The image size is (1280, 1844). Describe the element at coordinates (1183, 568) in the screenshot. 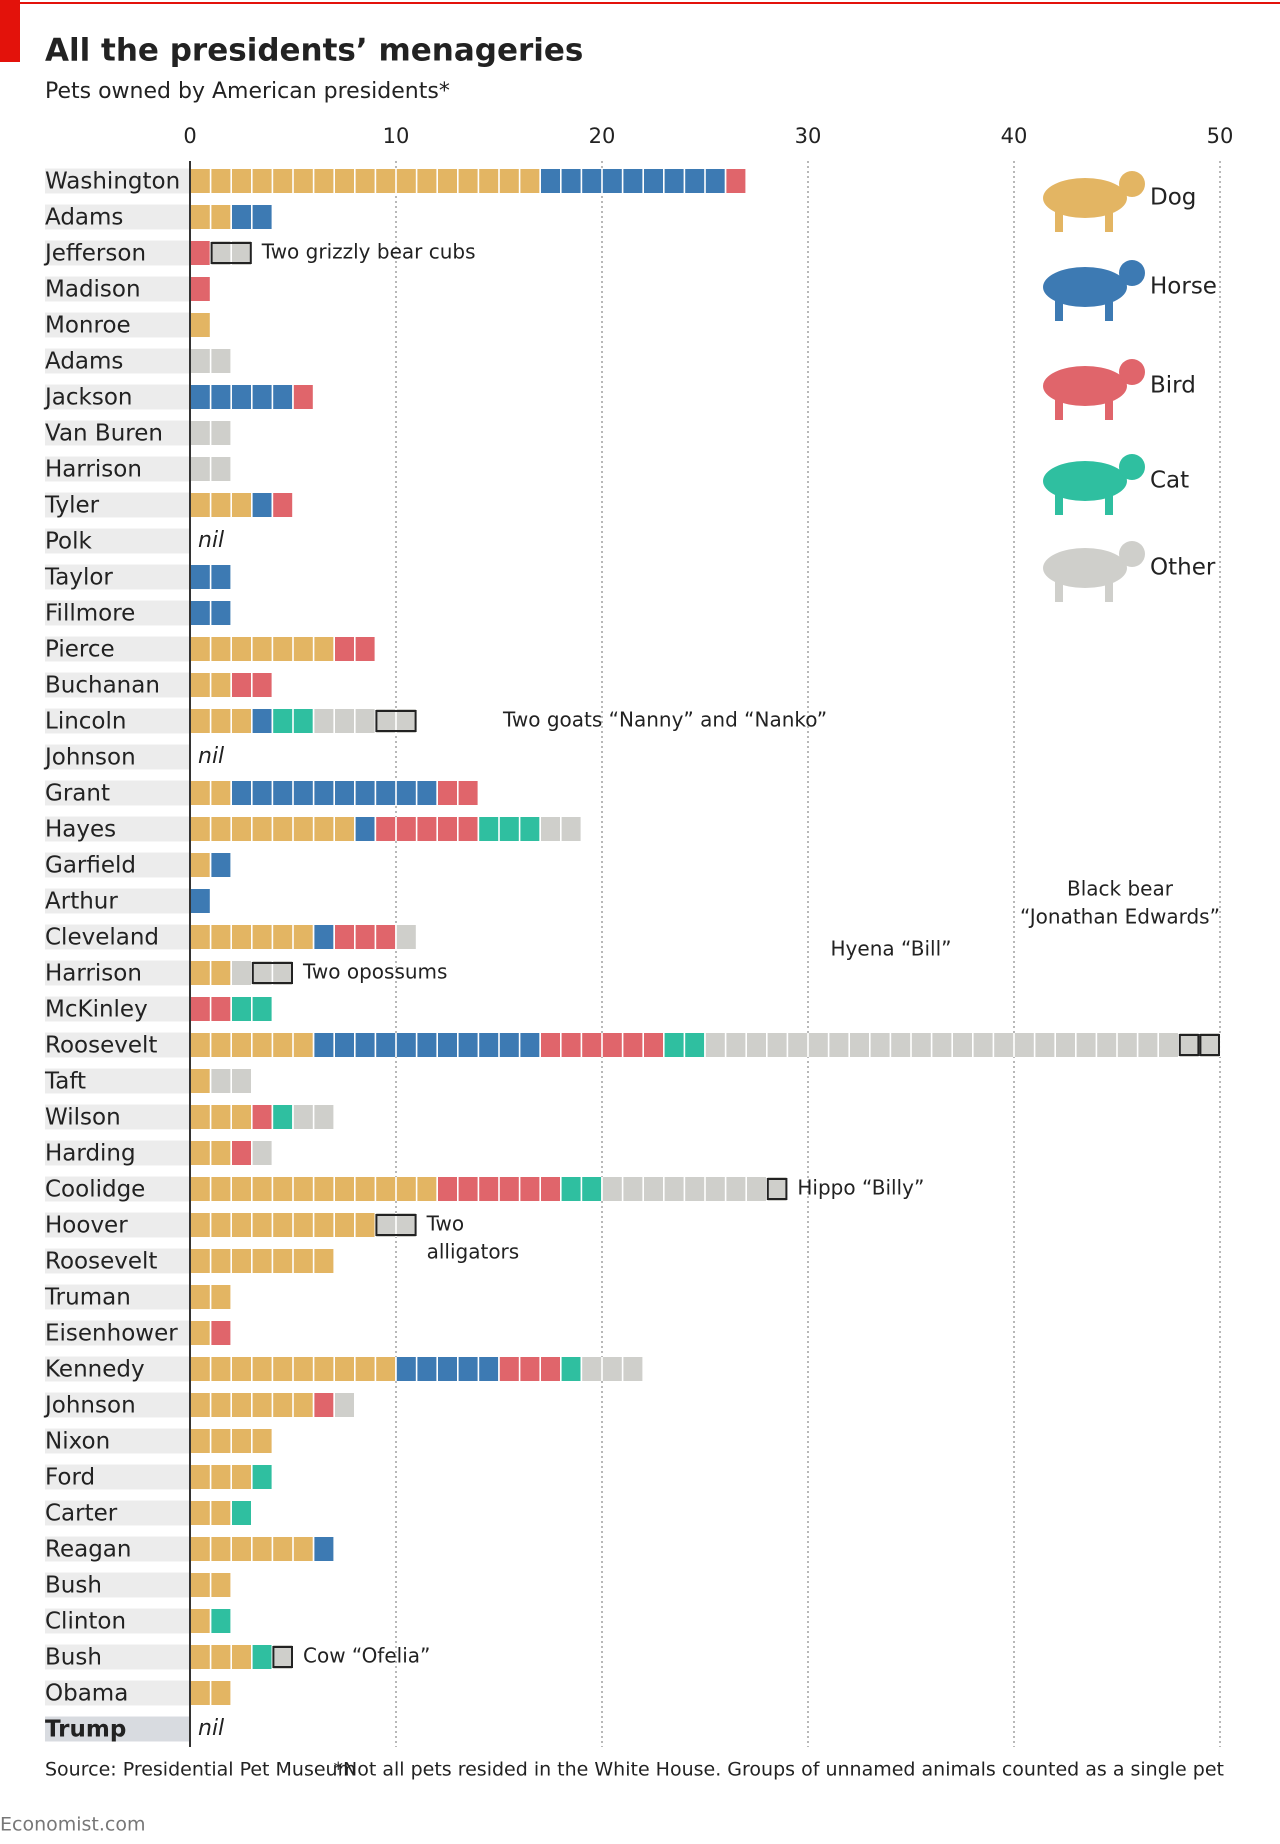

I see `legend-label: Other` at that location.